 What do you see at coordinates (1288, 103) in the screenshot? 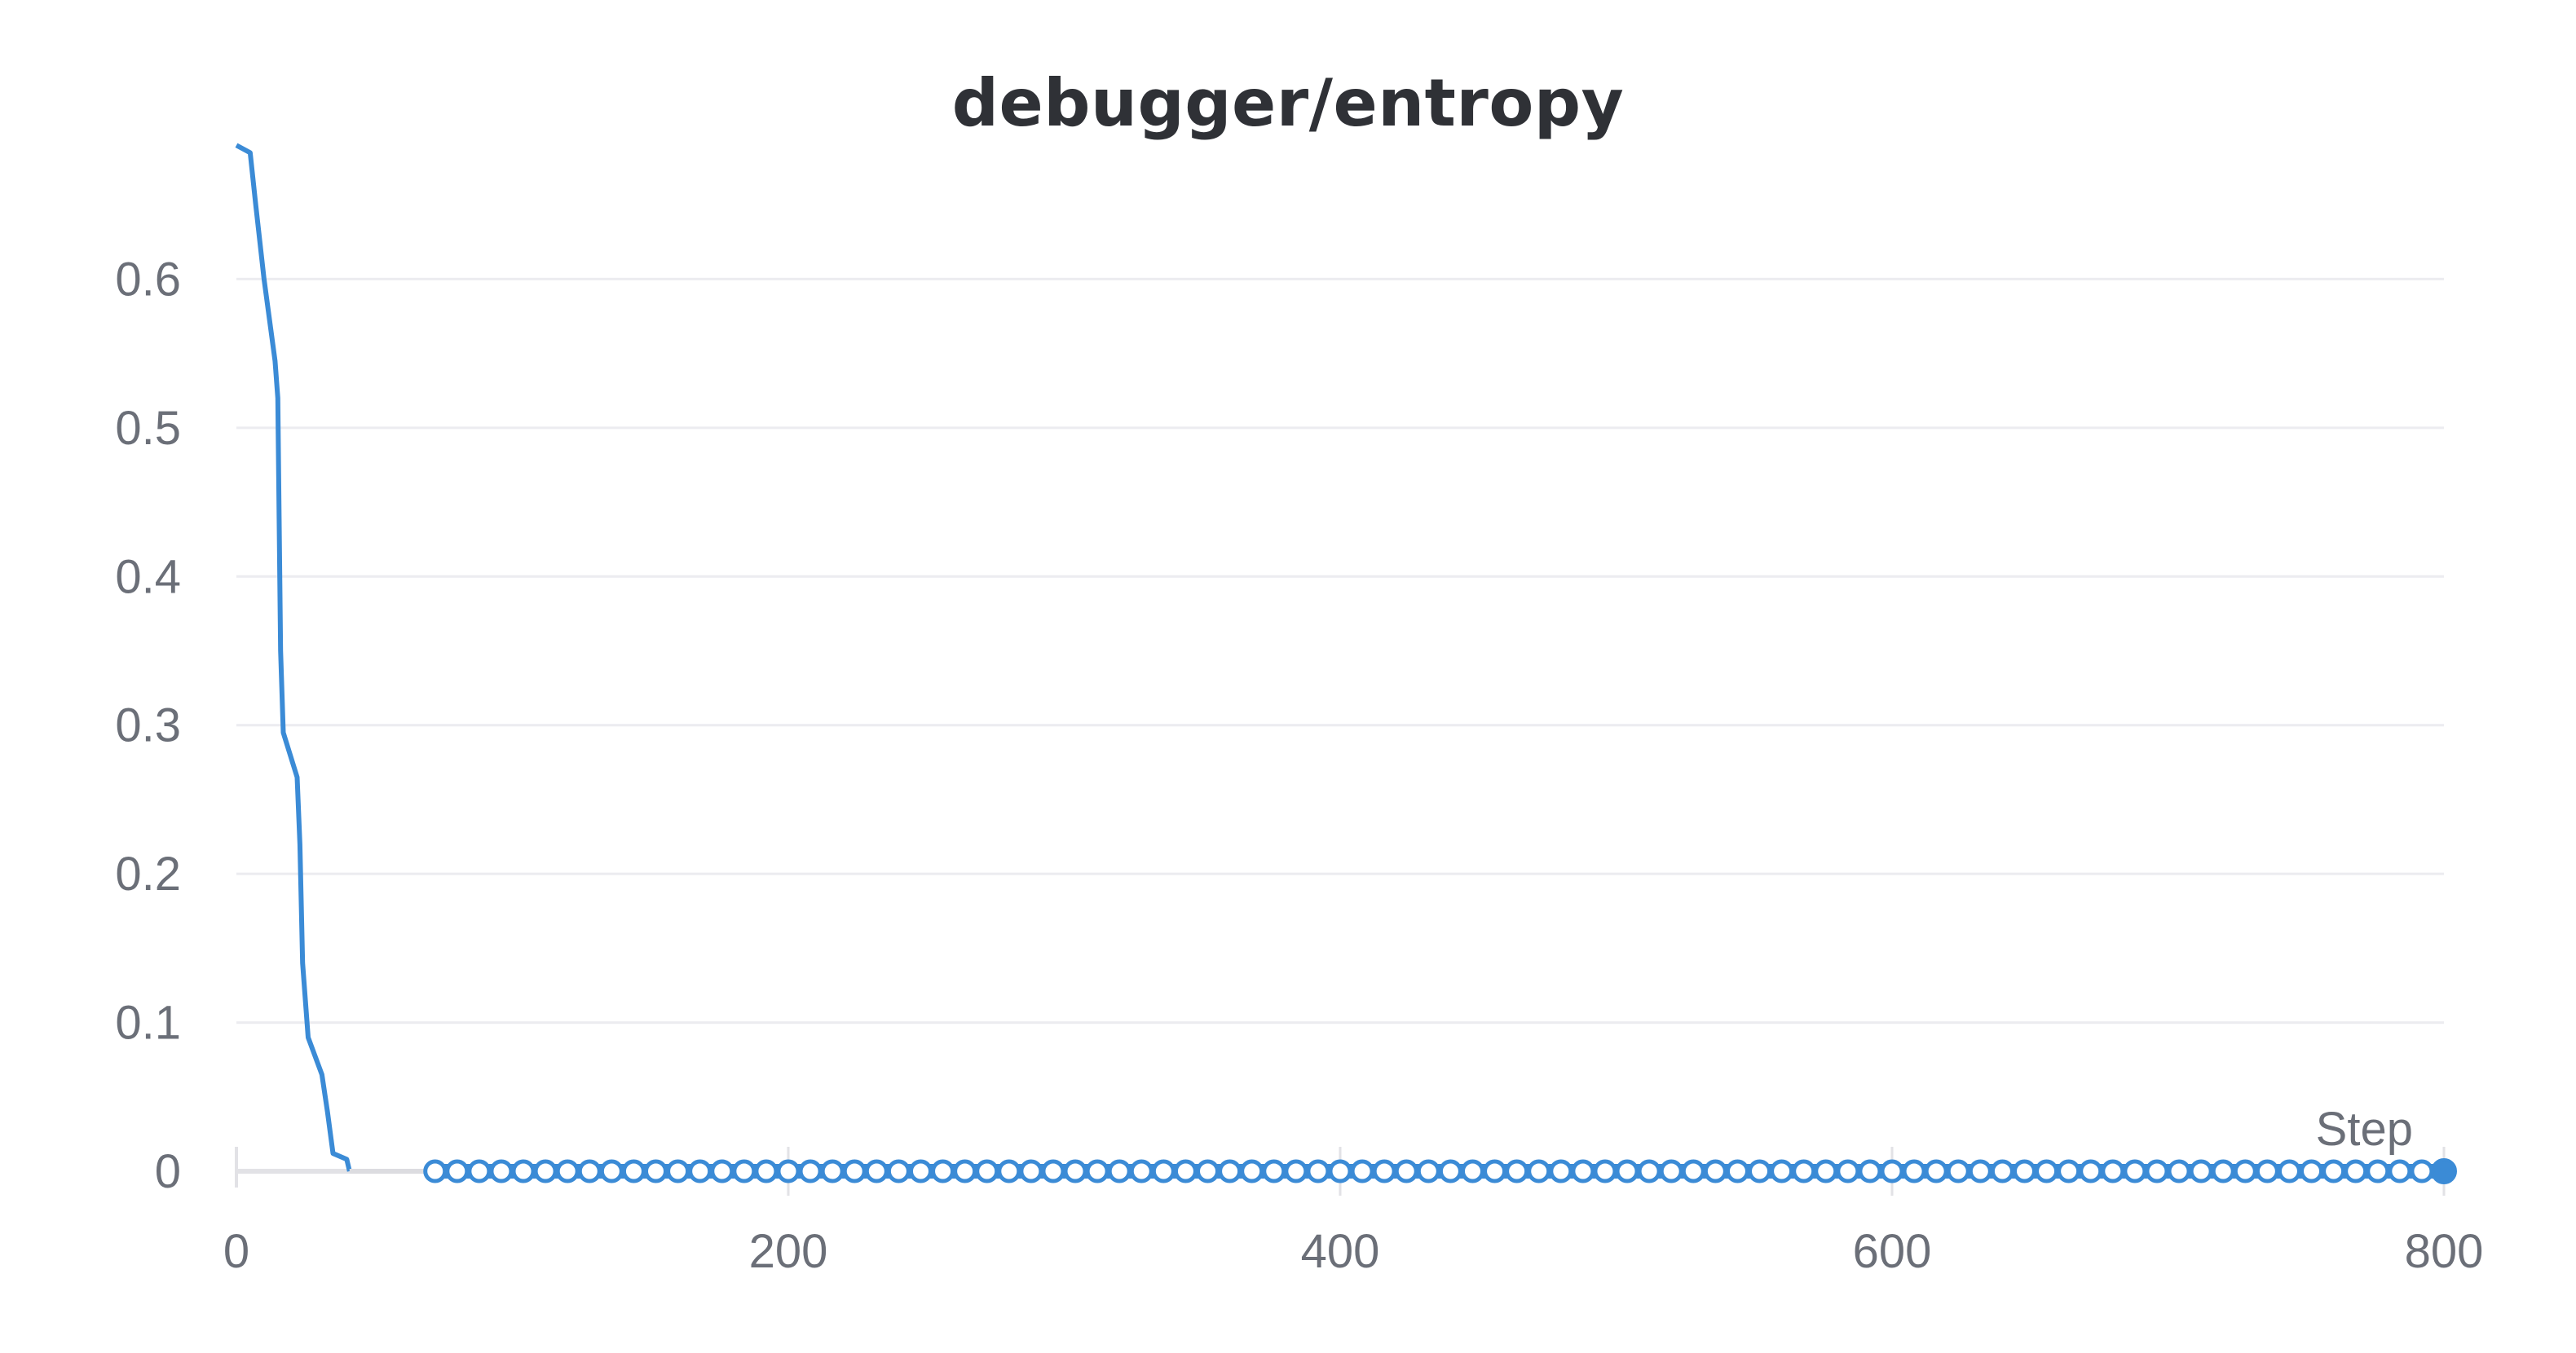
I see `chart-title: debugger/entropy` at bounding box center [1288, 103].